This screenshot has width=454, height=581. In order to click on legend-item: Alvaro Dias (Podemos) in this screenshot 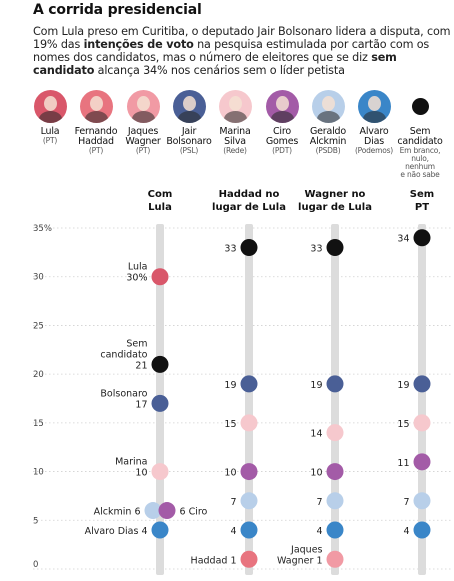, I will do `click(374, 121)`.